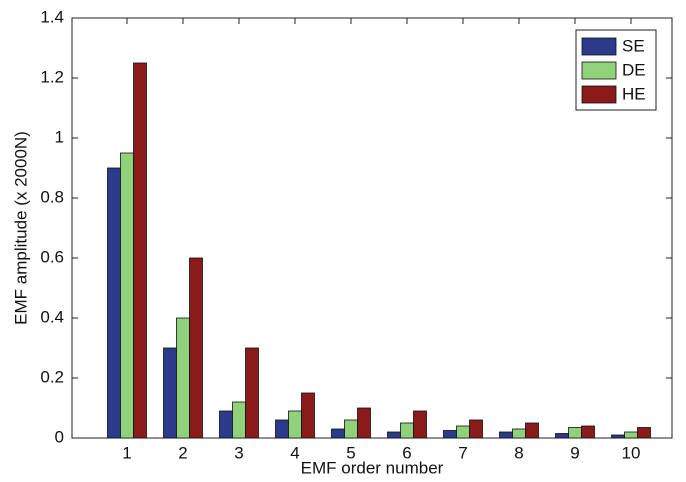  I want to click on y-tick-label: 1, so click(59, 136).